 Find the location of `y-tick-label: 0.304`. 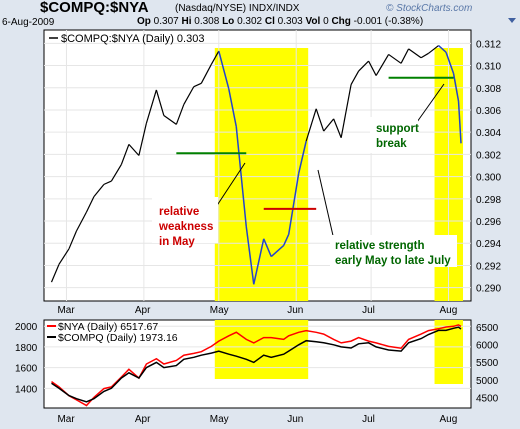

y-tick-label: 0.304 is located at coordinates (488, 133).